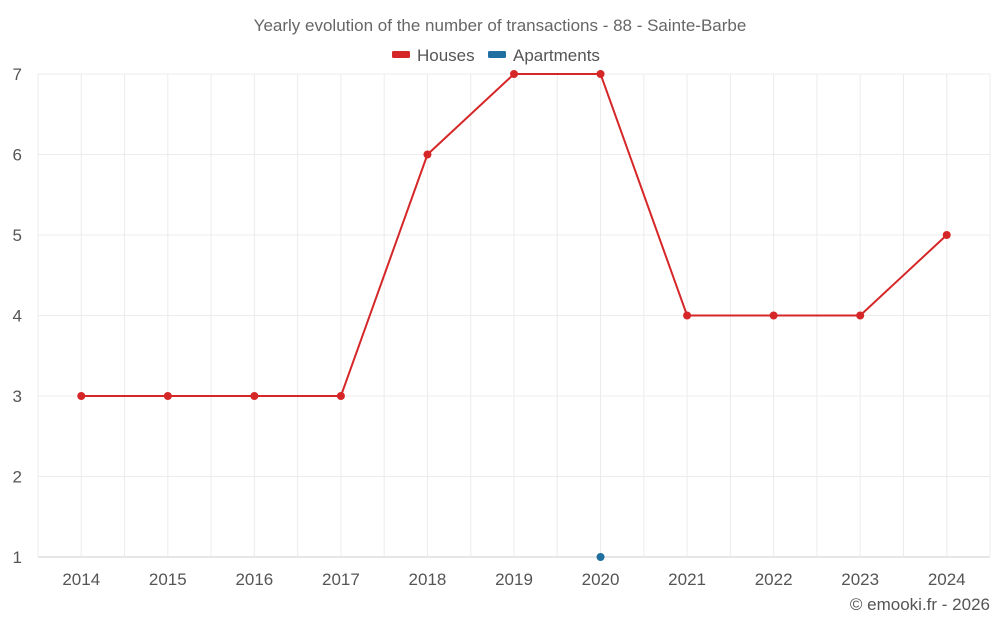  I want to click on x-tick-label: 2023, so click(860, 579).